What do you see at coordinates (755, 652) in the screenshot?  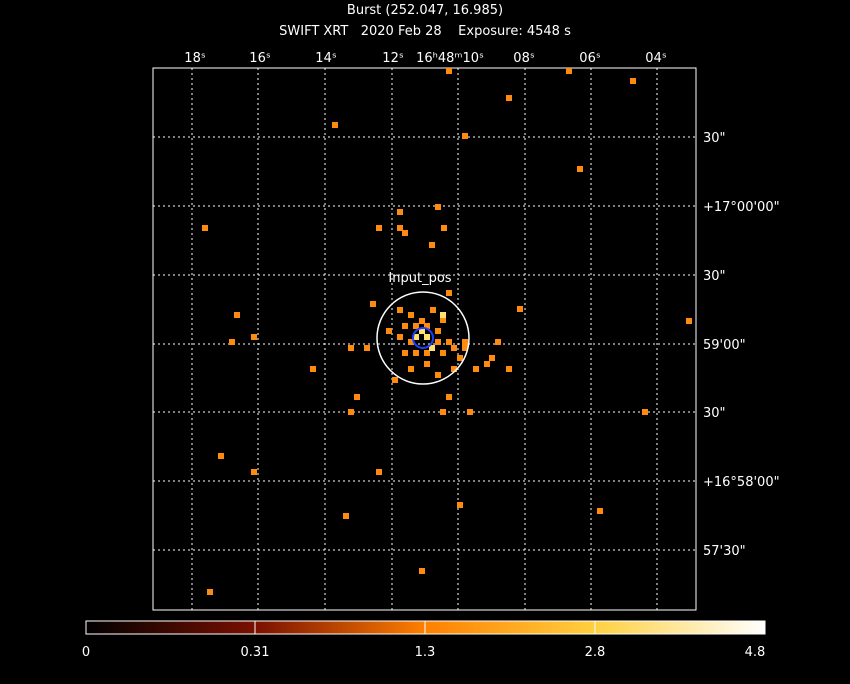 I see `colorbar-label: 4.8` at bounding box center [755, 652].